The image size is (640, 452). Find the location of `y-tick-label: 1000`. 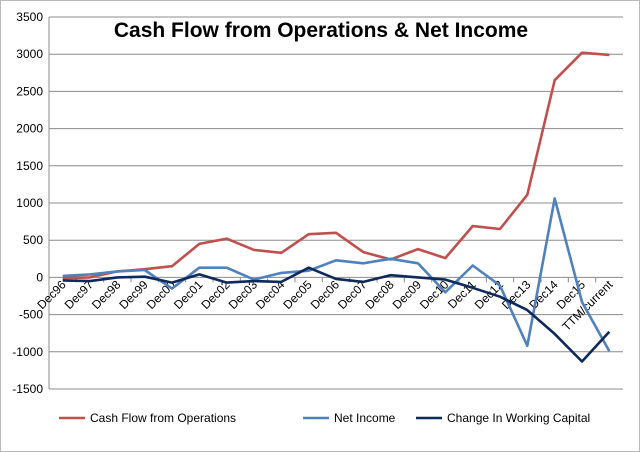

y-tick-label: 1000 is located at coordinates (29, 203).